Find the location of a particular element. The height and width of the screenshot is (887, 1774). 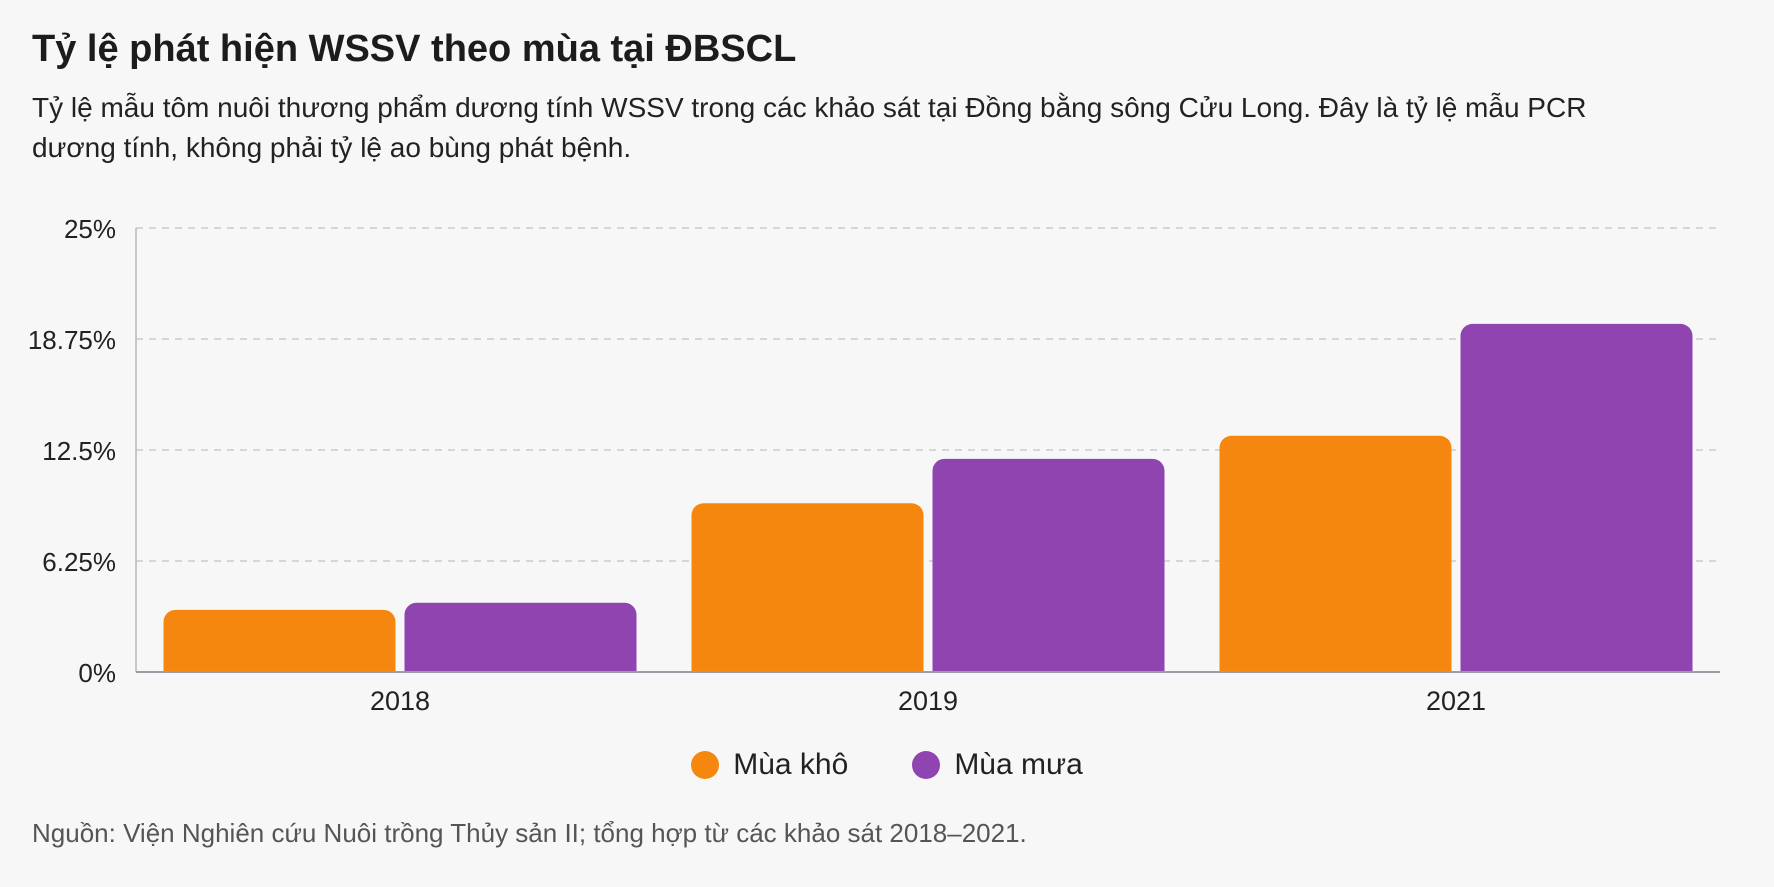

legend-swatch-rainy-season is located at coordinates (926, 765).